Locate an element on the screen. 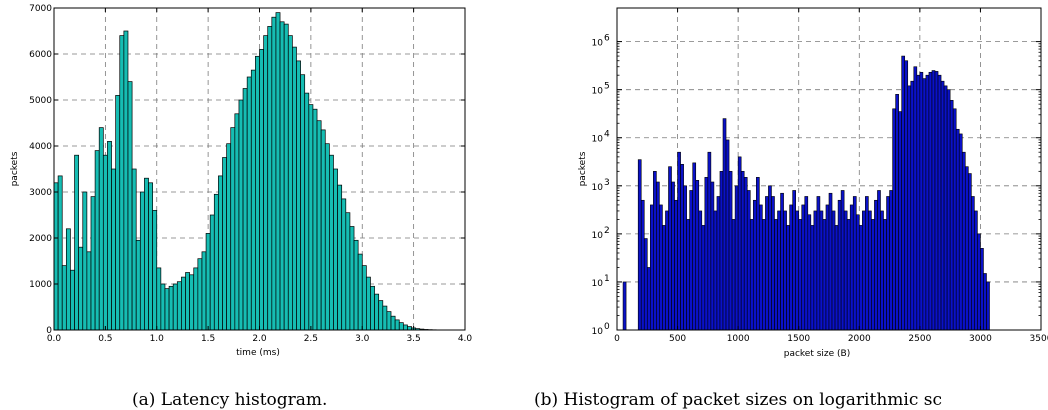  packet-size-x-tick-label: 3500 is located at coordinates (1039, 339).